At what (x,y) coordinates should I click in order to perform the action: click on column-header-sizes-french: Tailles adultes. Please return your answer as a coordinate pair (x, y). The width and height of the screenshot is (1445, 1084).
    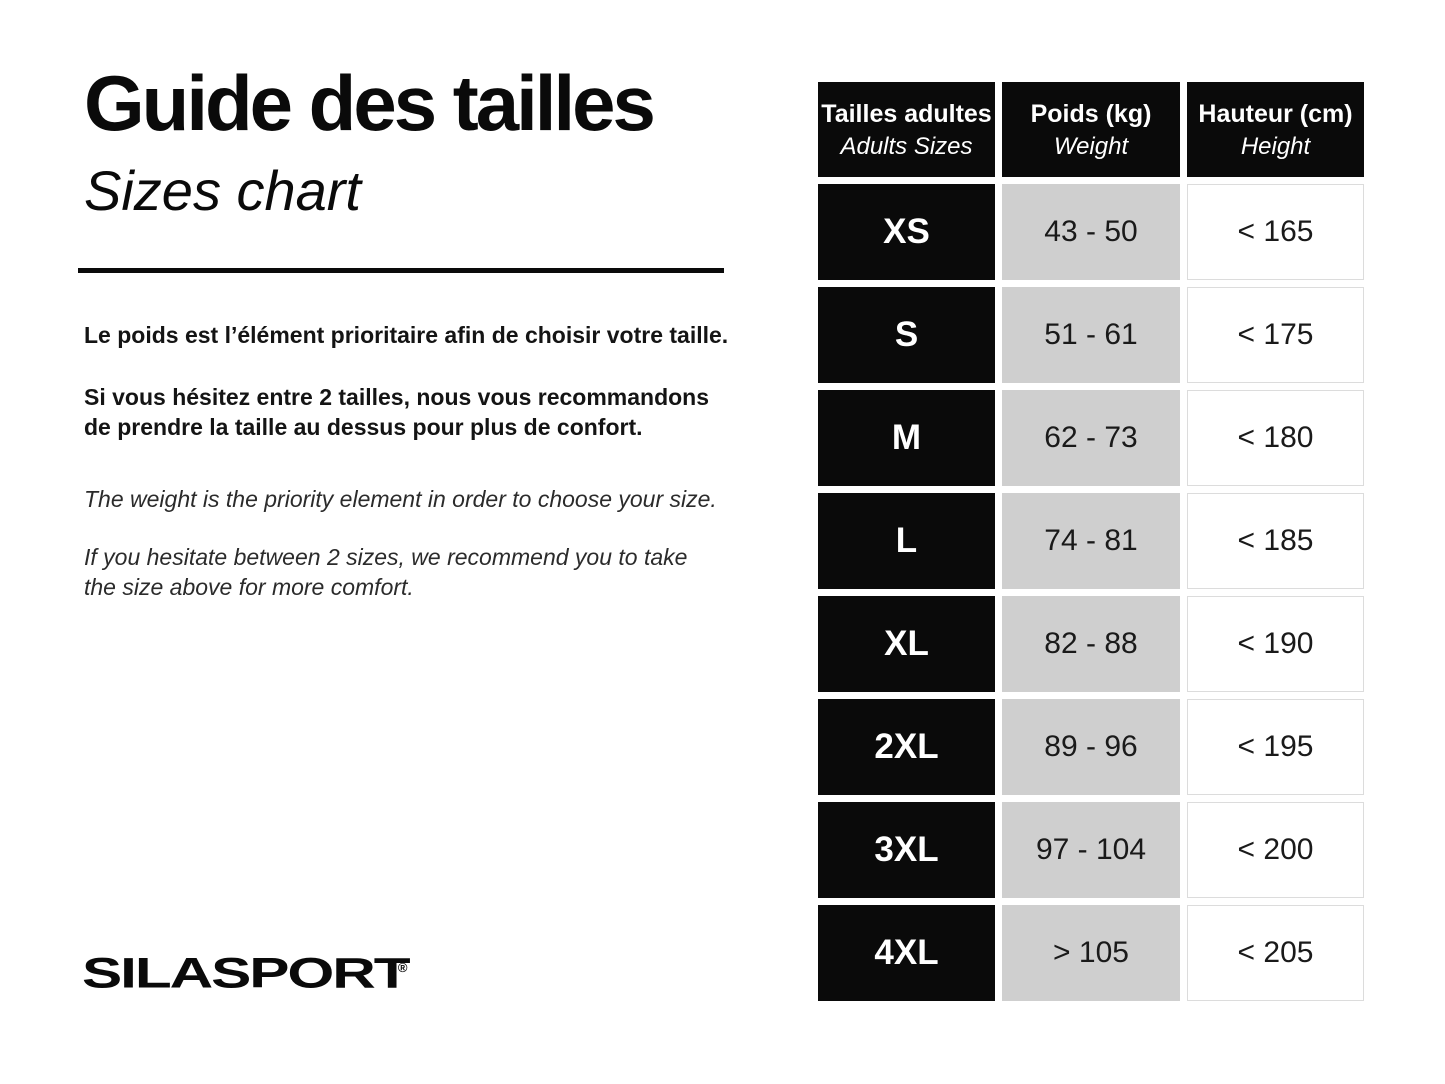
    Looking at the image, I should click on (906, 113).